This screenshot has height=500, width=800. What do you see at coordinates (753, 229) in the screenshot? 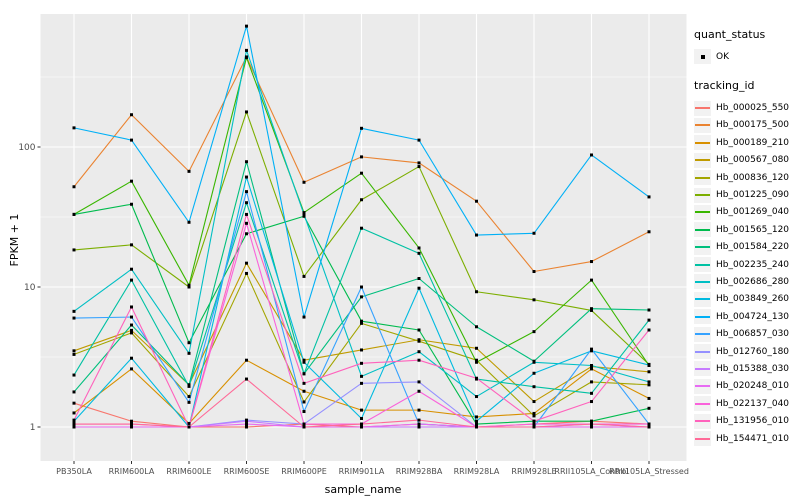
I see `legend-item-label: Hb_001565_120` at bounding box center [753, 229].